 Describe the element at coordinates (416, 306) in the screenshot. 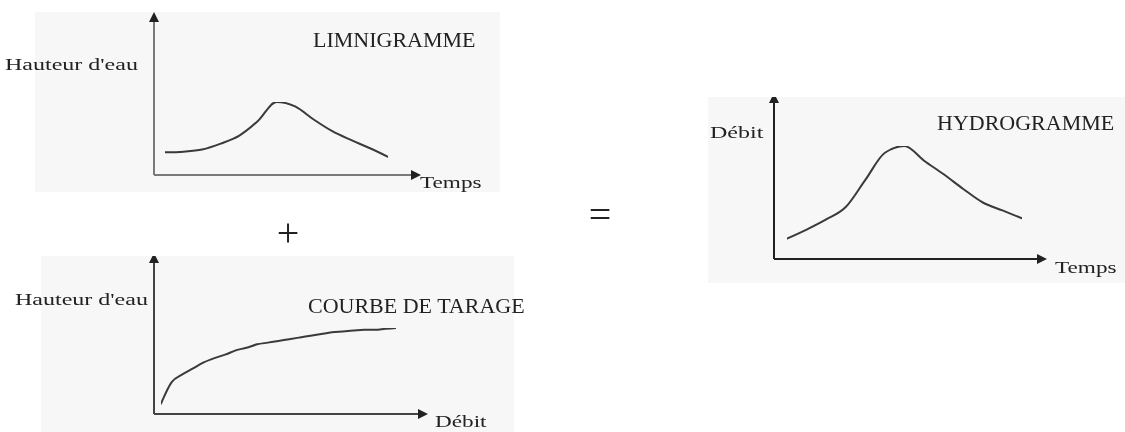

I see `chart-title: COURBE DE TARAGE` at that location.